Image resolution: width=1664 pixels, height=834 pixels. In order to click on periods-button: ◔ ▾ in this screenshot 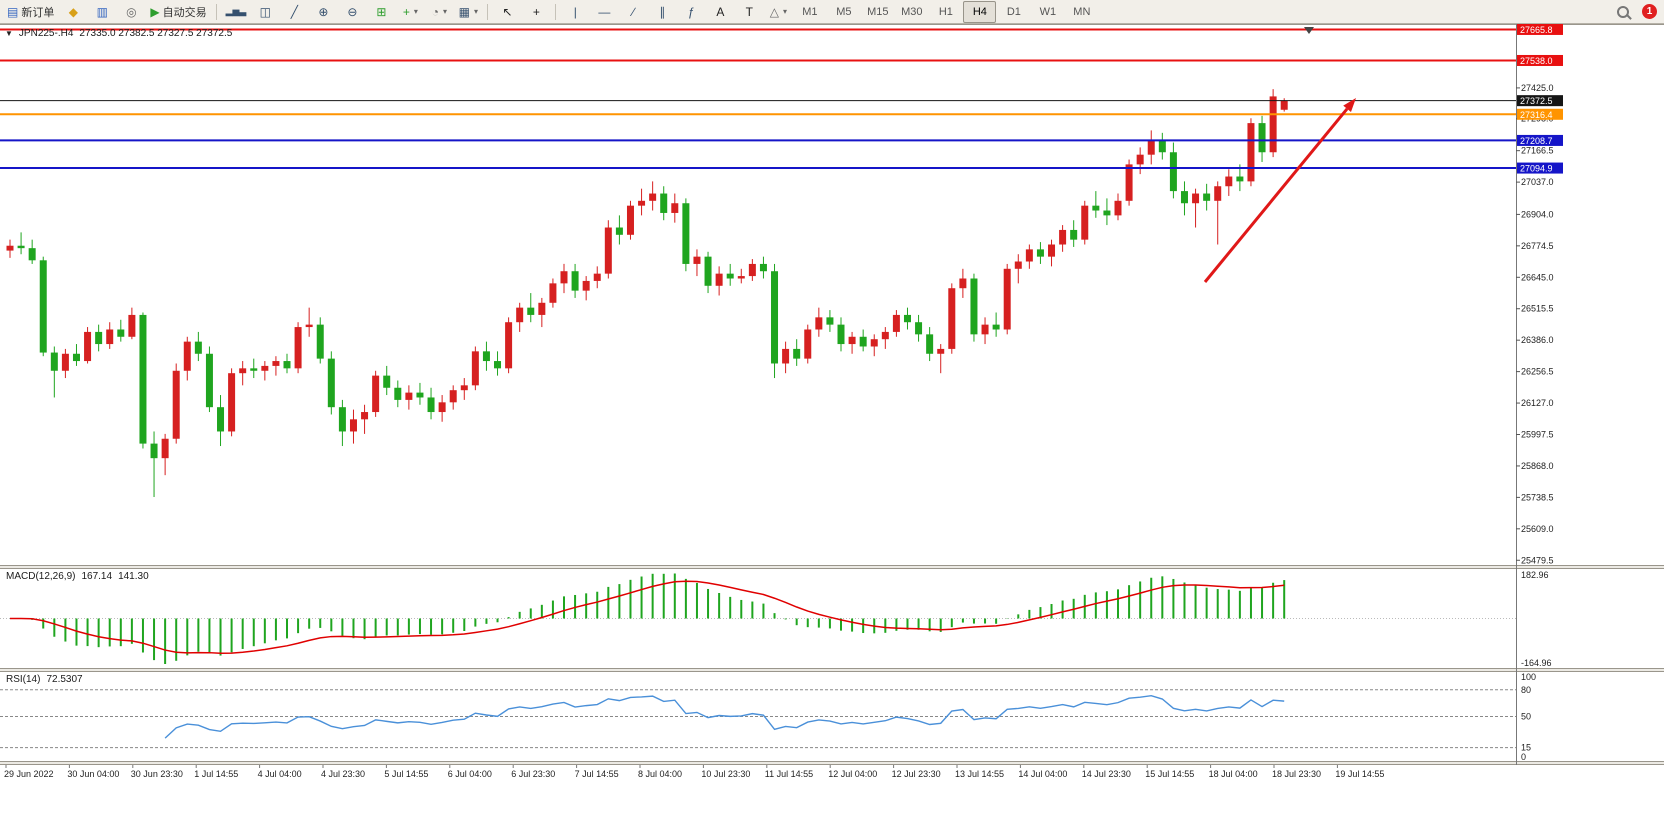, I will do `click(439, 12)`.